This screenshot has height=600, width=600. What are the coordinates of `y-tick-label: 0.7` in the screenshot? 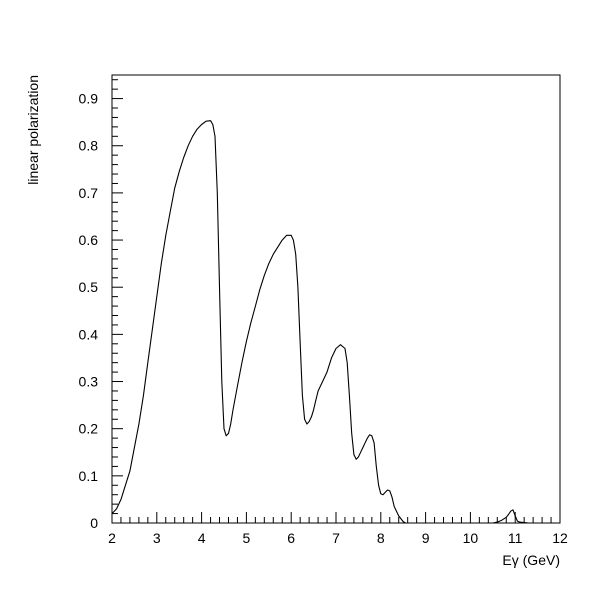 It's located at (89, 193).